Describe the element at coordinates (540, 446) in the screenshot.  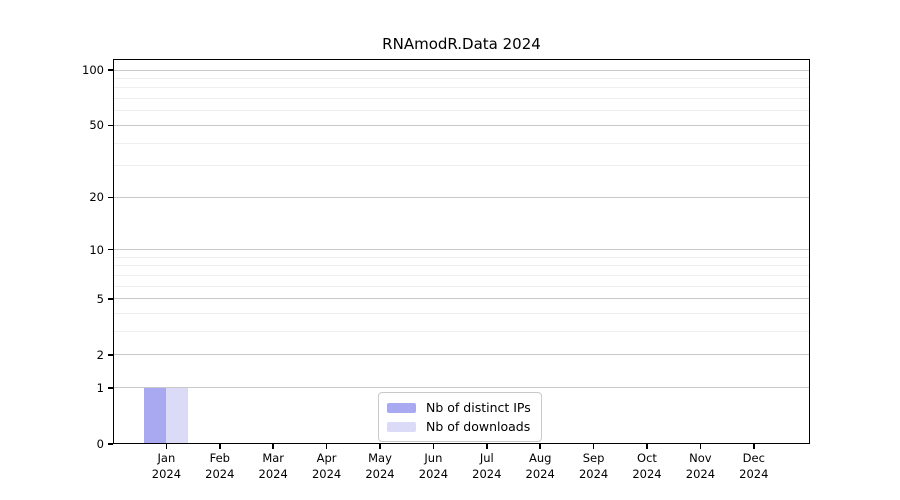
I see `x-tick-aug` at that location.